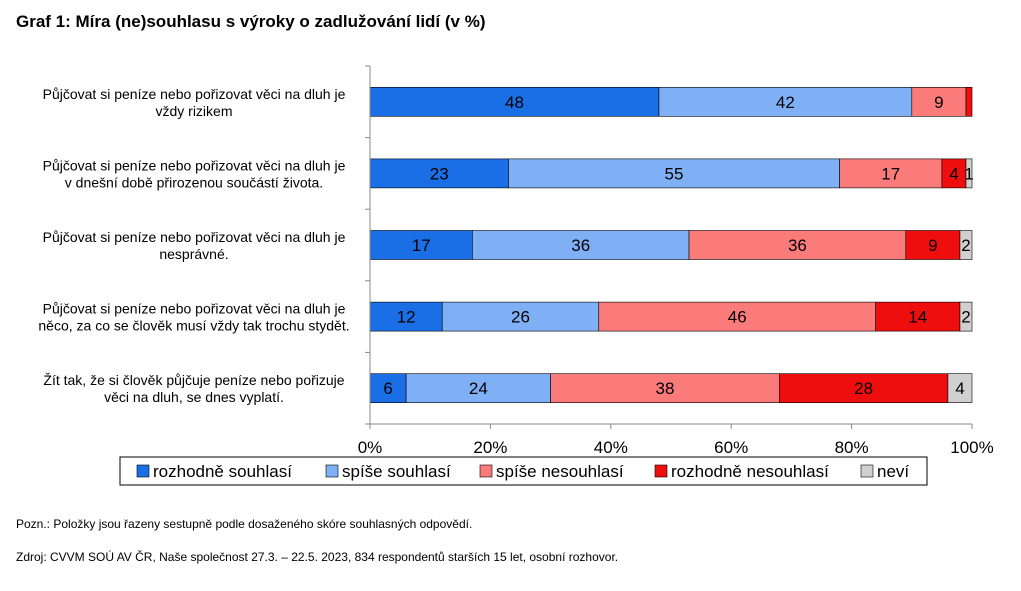  I want to click on data-label: 28, so click(863, 388).